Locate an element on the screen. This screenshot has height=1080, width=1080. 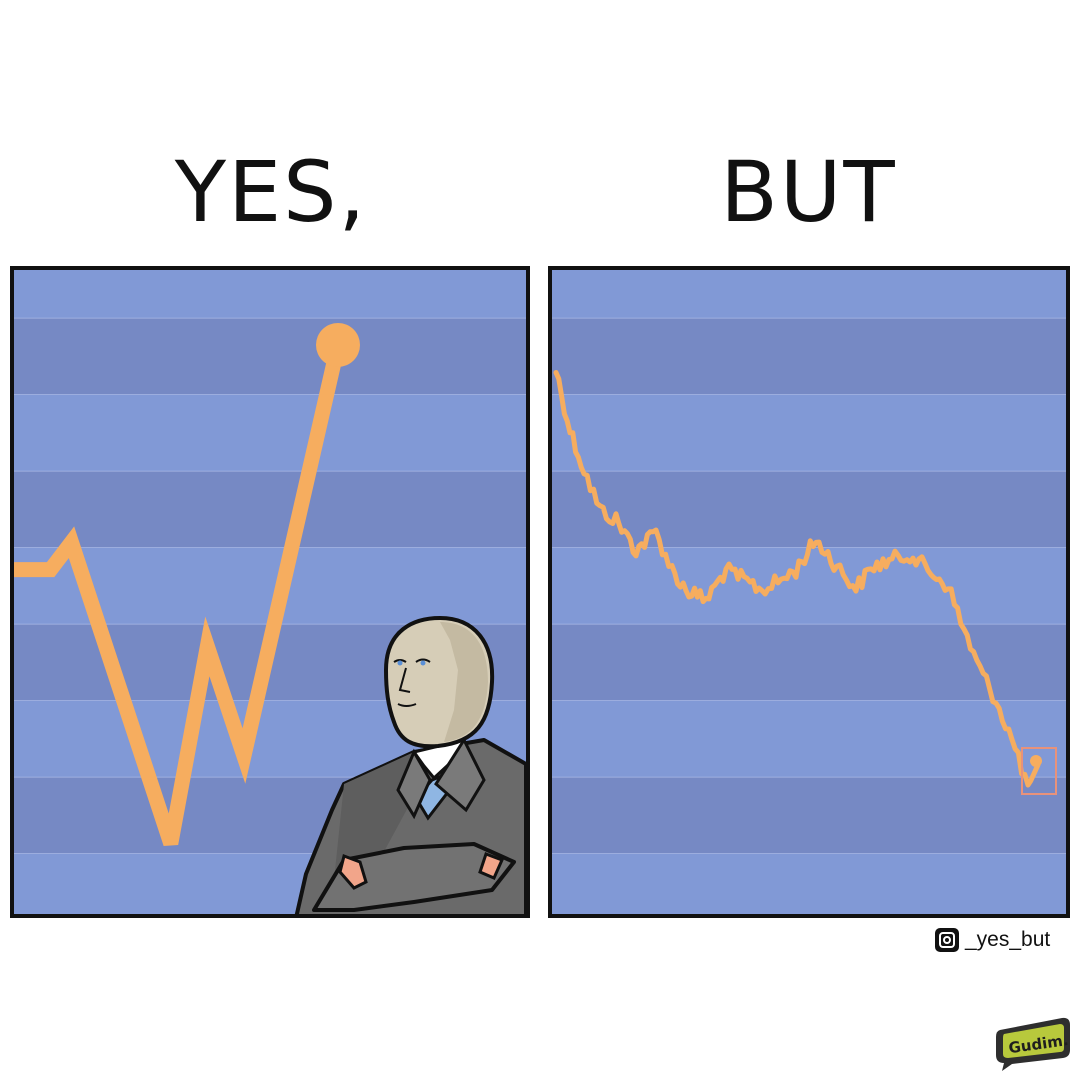
handle-text: _yes_but is located at coordinates (1008, 939).